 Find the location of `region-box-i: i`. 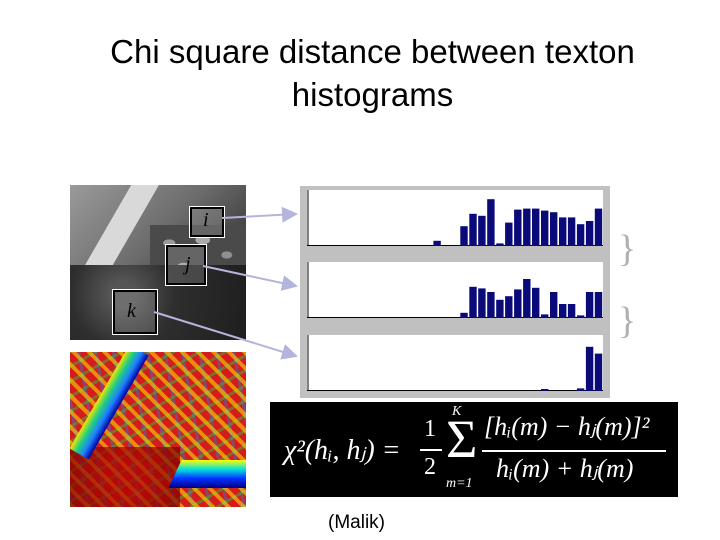

region-box-i: i is located at coordinates (207, 222).